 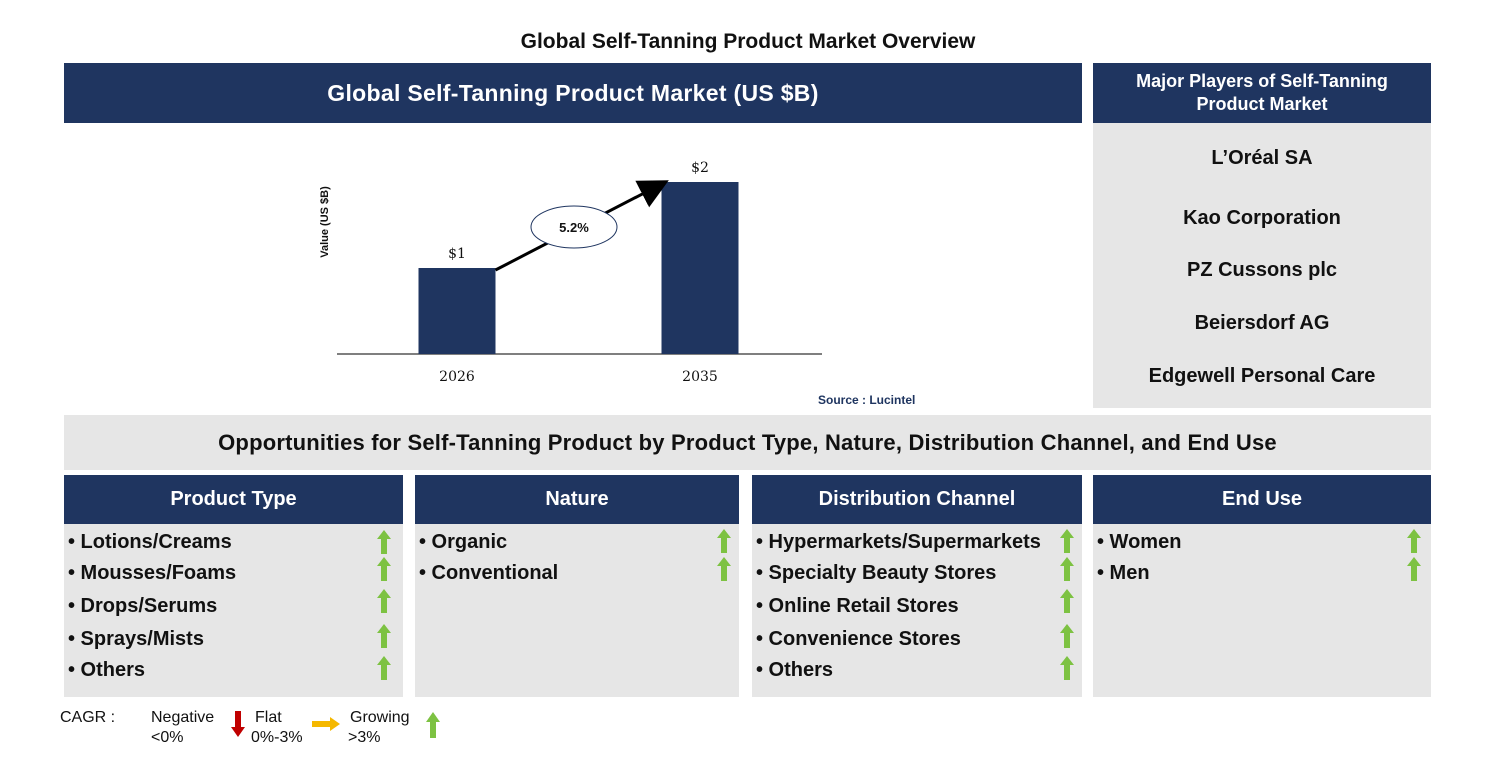 What do you see at coordinates (700, 268) in the screenshot?
I see `bar-2035` at bounding box center [700, 268].